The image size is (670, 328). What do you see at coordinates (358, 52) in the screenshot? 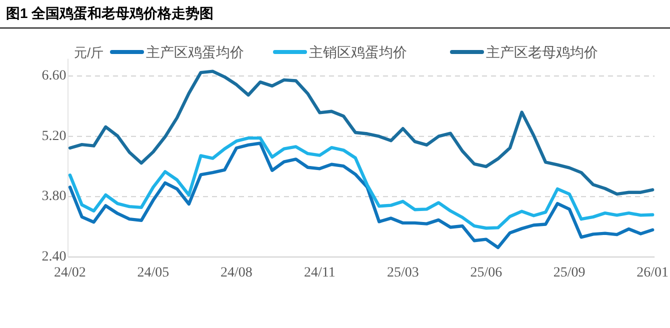
I see `legend-label: 主销区鸡蛋均价` at bounding box center [358, 52].